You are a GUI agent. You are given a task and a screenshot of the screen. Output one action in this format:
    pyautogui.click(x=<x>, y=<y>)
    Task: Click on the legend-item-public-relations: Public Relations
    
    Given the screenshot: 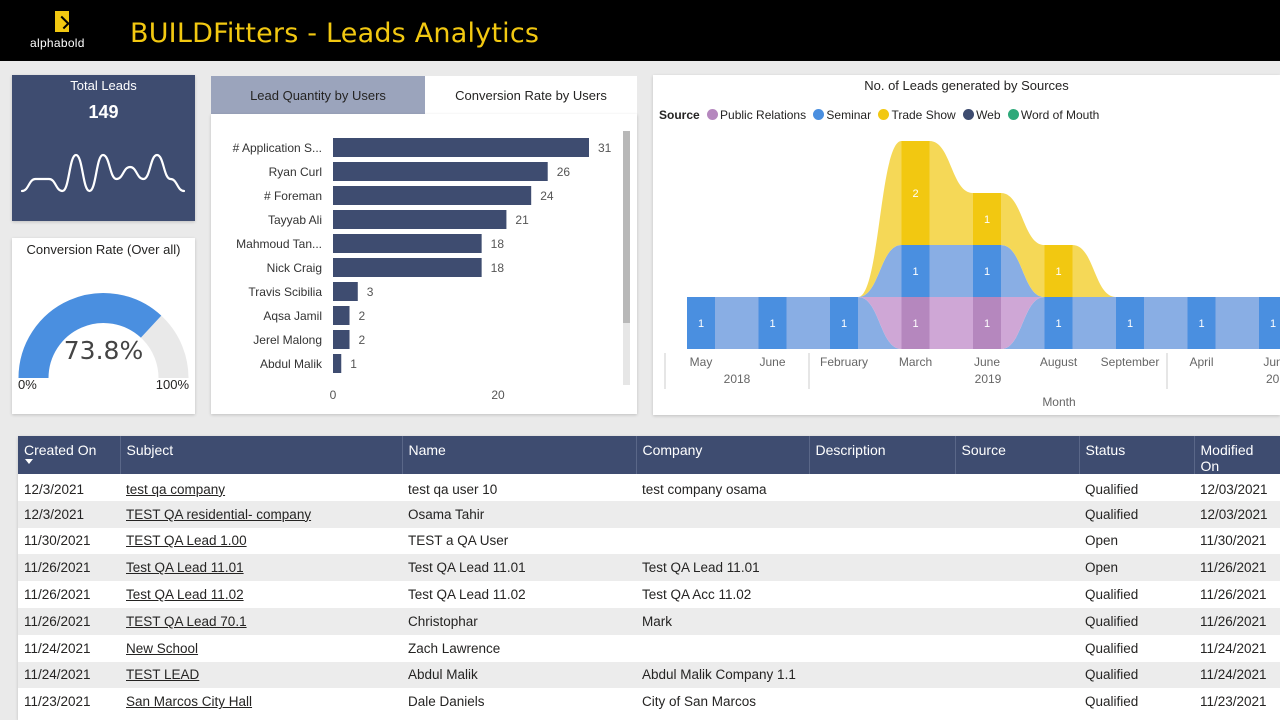 What is the action you would take?
    pyautogui.click(x=756, y=115)
    